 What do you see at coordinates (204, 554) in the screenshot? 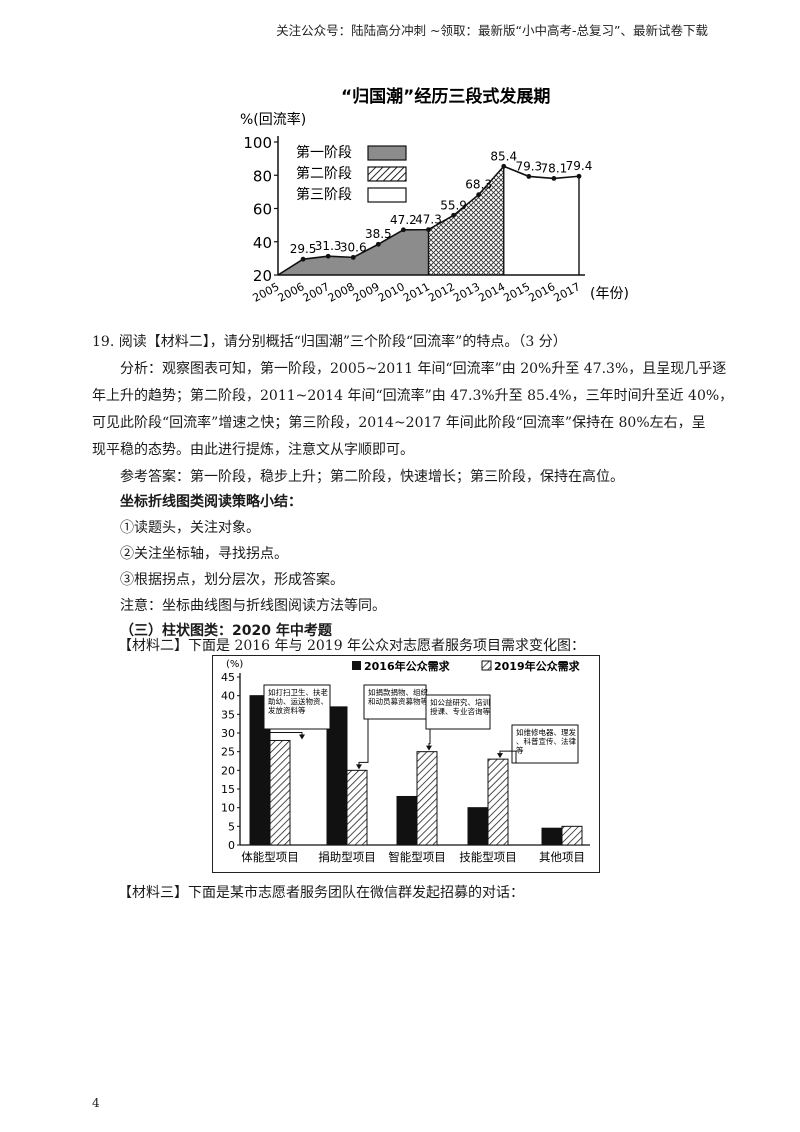
I see `strategy-step-2: ②关注坐标轴，寻找拐点。` at bounding box center [204, 554].